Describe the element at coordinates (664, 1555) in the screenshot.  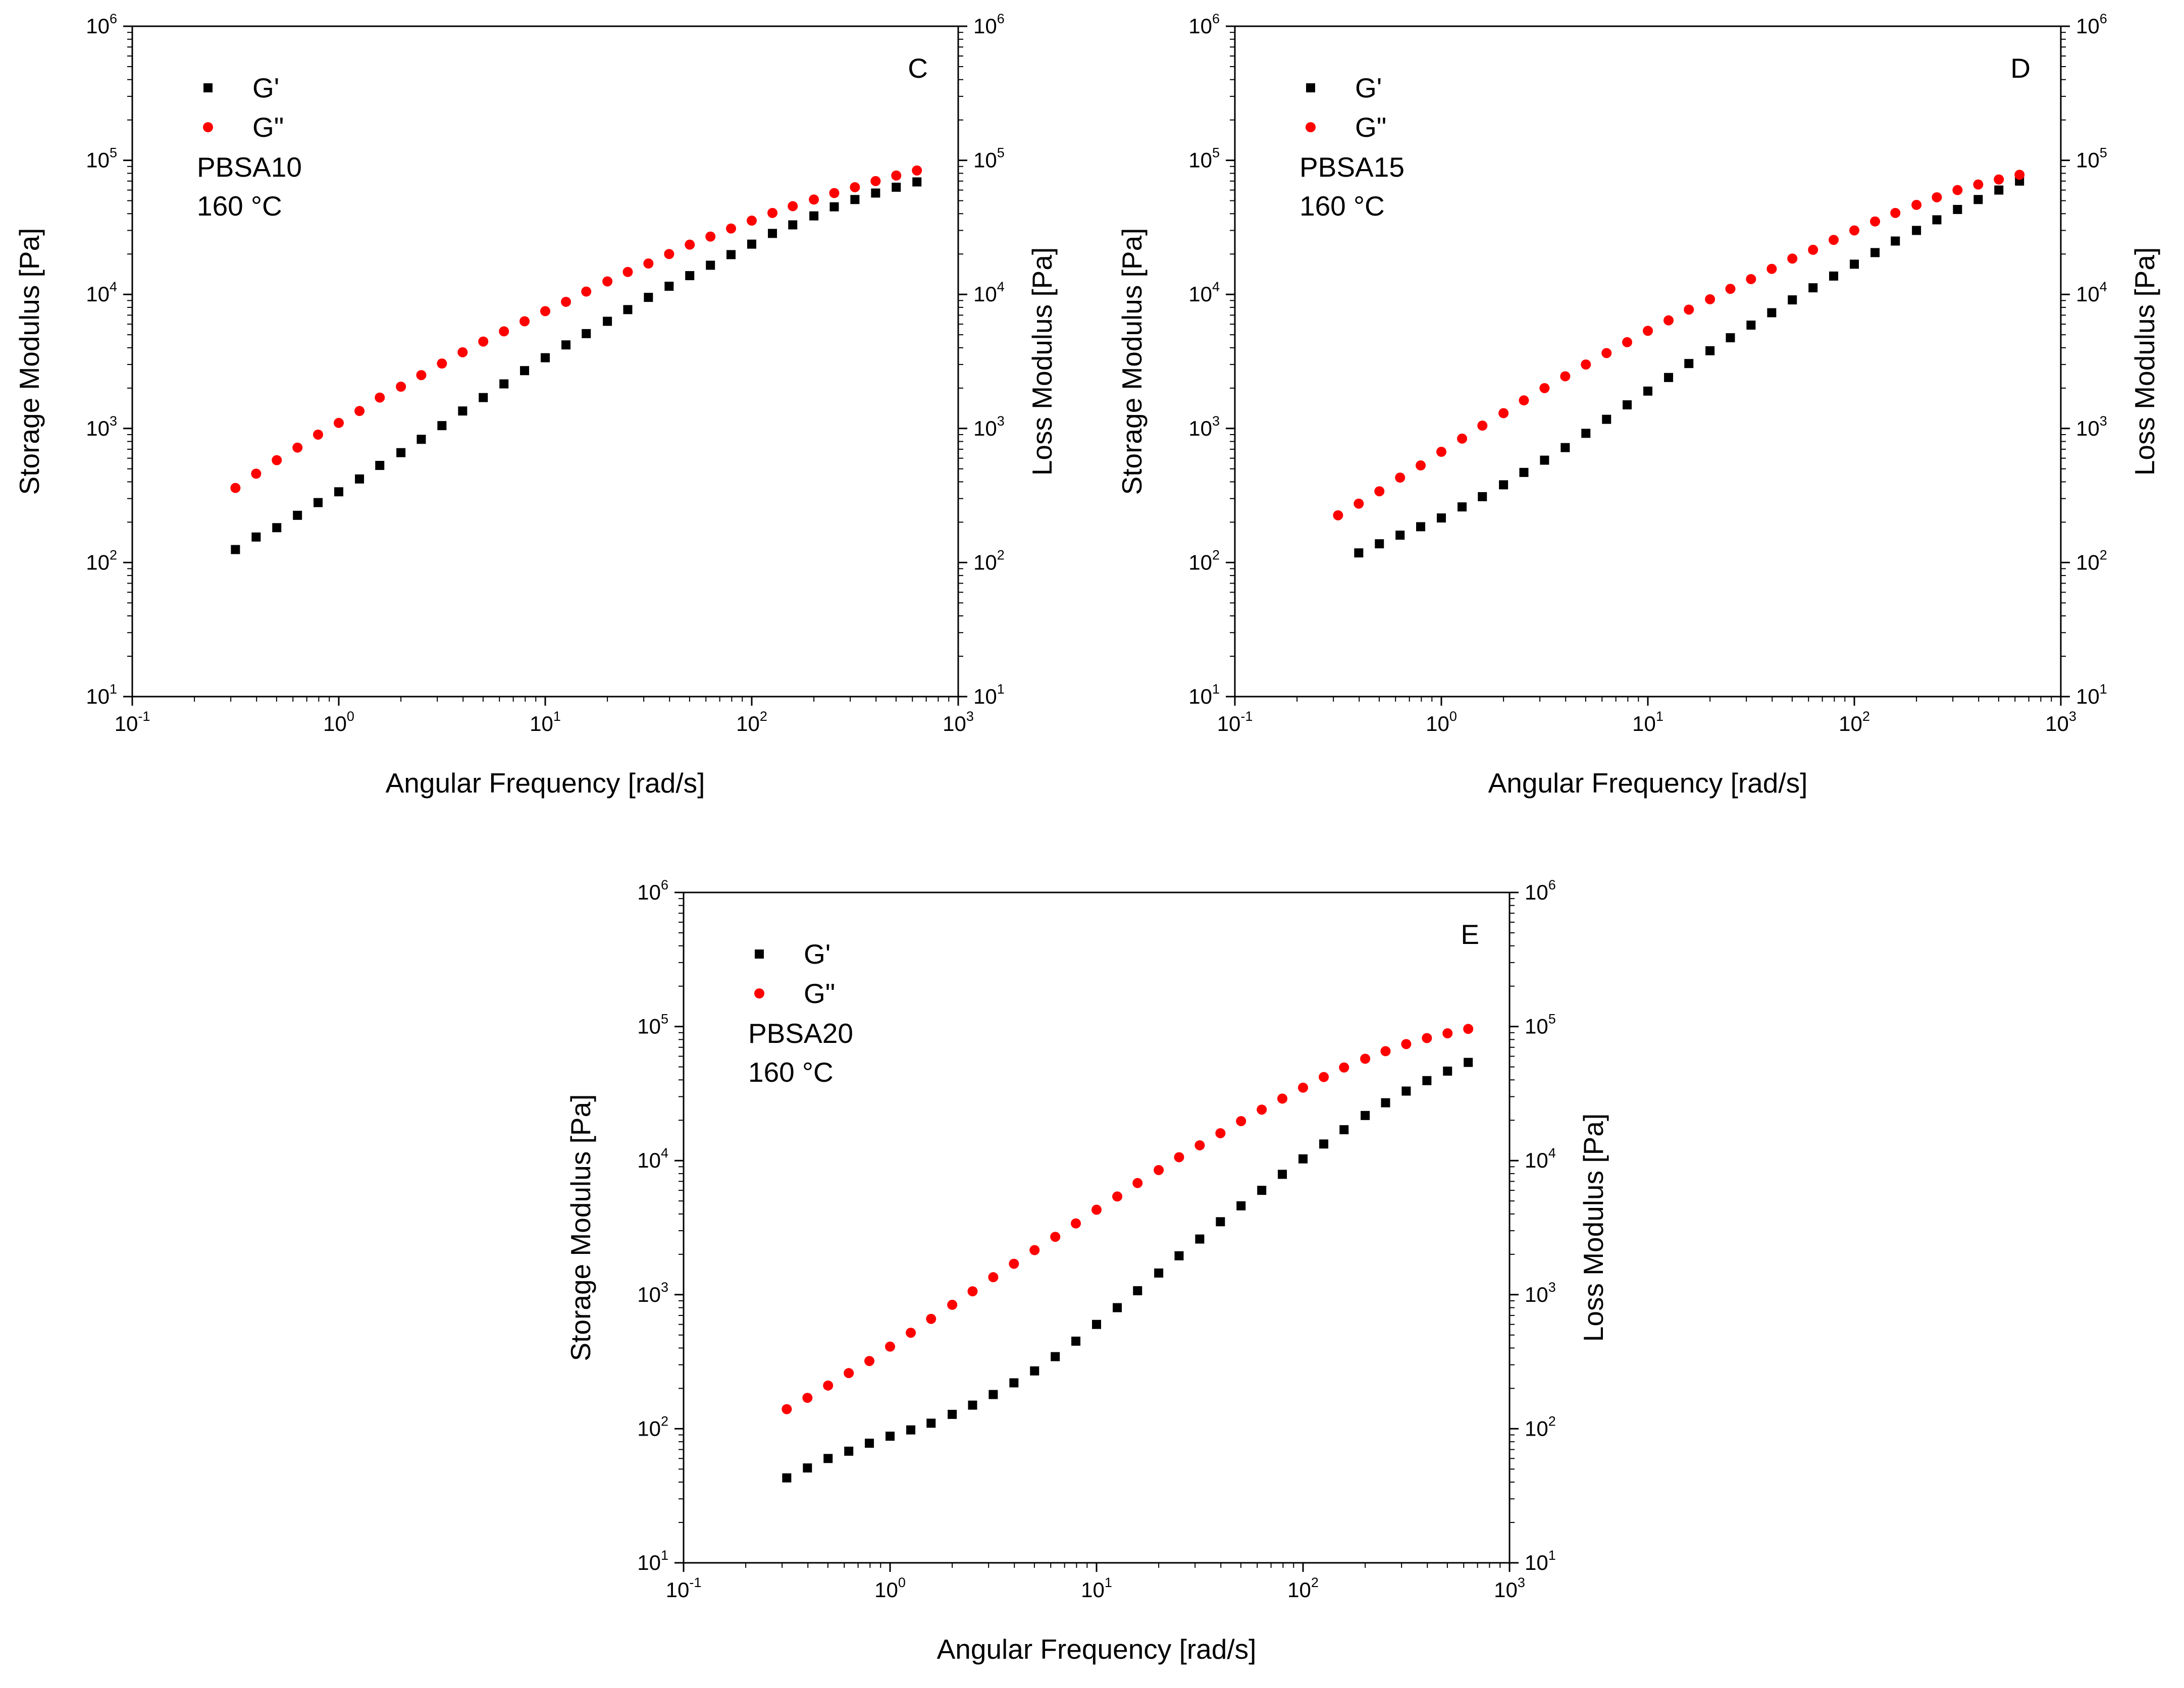
I see `y-left-tick-label-exponent: 1` at that location.